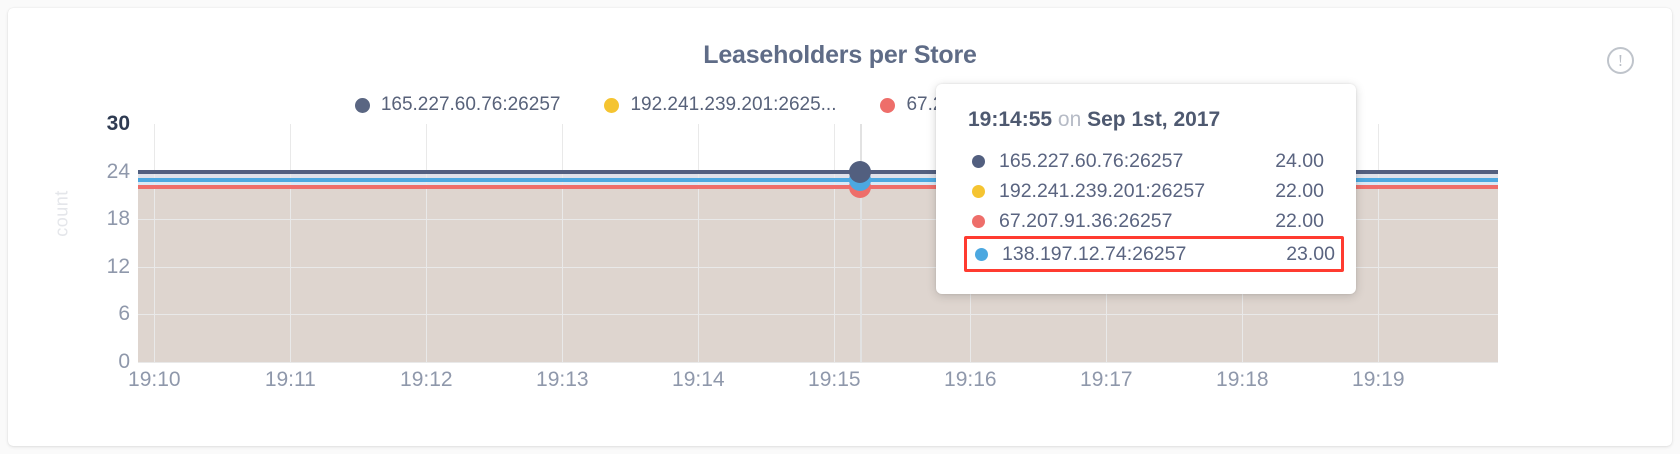 The height and width of the screenshot is (454, 1680). What do you see at coordinates (861, 243) in the screenshot?
I see `cursor-crosshair-line` at bounding box center [861, 243].